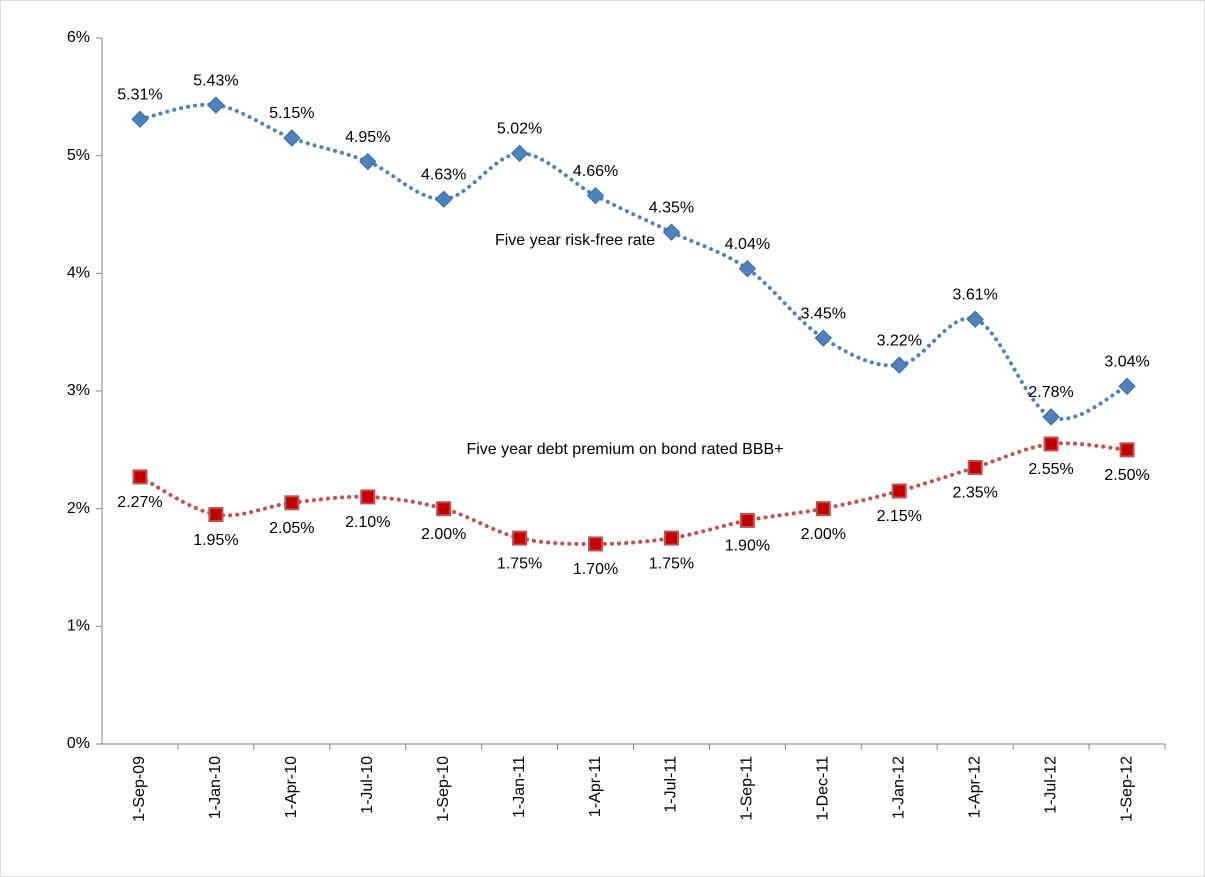  I want to click on data-label: 5.31%, so click(139, 94).